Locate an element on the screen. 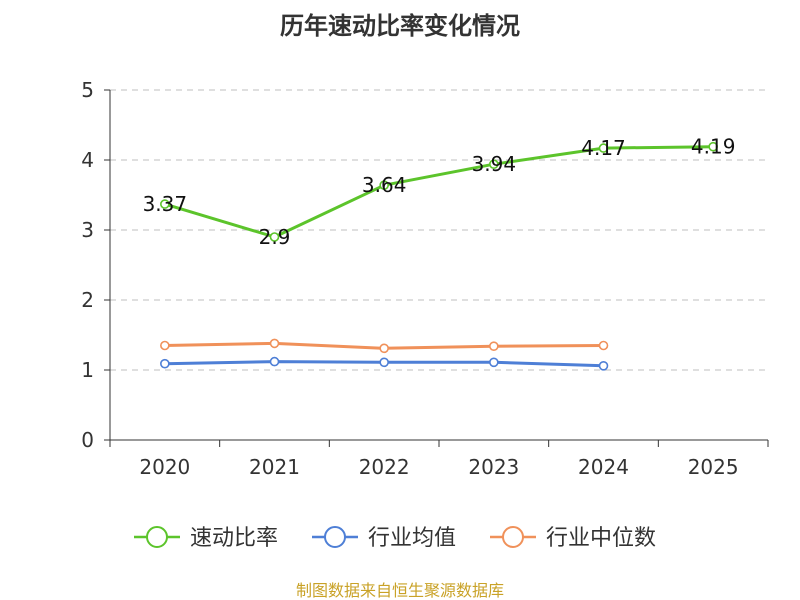 This screenshot has width=800, height=600. data-label-0-2: 3.64 is located at coordinates (384, 185).